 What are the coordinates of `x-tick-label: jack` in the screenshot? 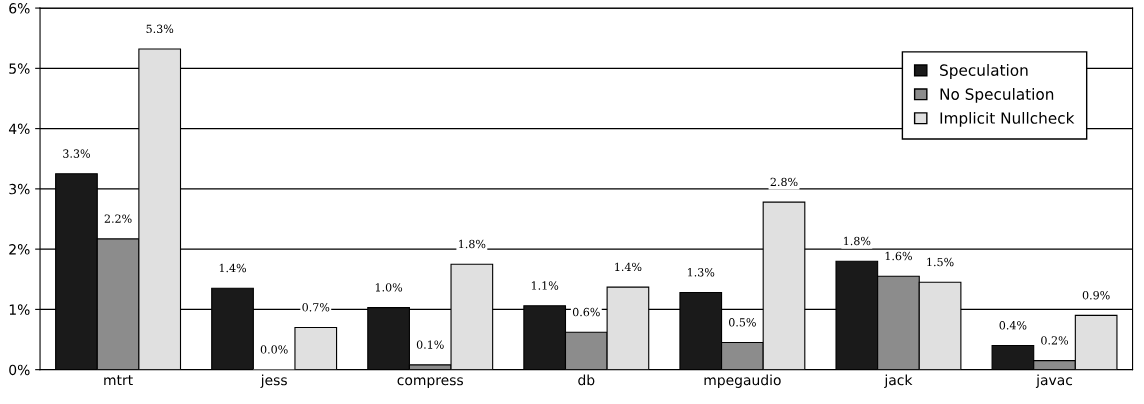 It's located at (898, 381).